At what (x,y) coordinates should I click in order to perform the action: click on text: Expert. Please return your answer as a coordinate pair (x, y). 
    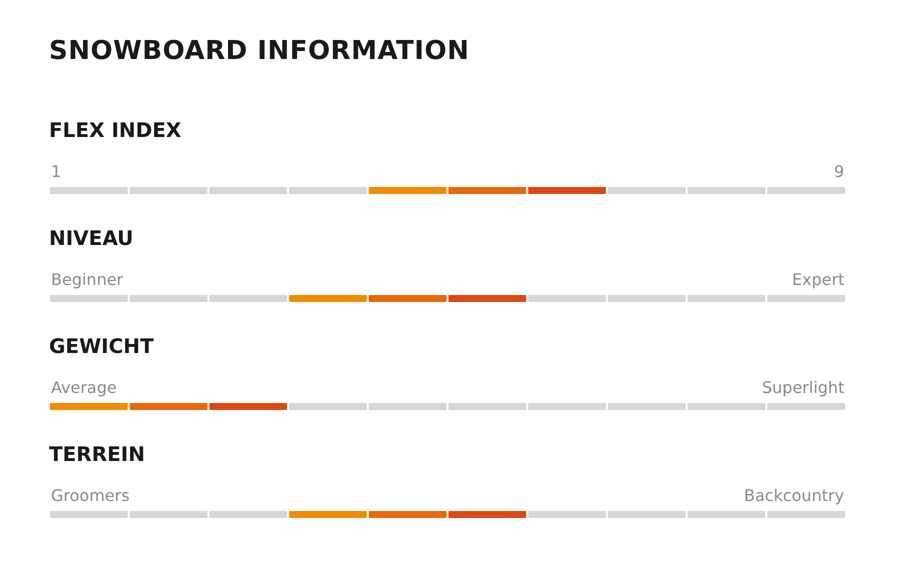
    Looking at the image, I should click on (818, 279).